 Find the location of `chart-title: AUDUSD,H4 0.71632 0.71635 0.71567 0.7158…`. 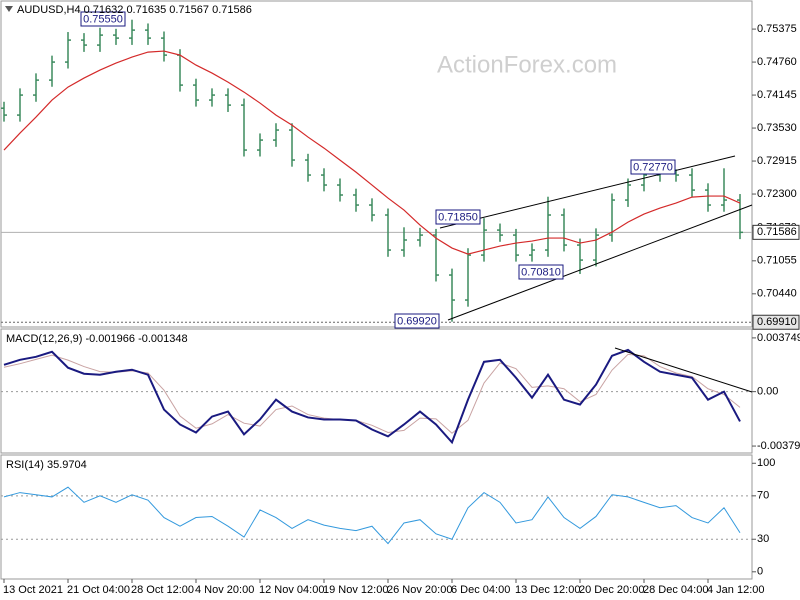

chart-title: AUDUSD,H4 0.71632 0.71635 0.71567 0.7158… is located at coordinates (134, 10).